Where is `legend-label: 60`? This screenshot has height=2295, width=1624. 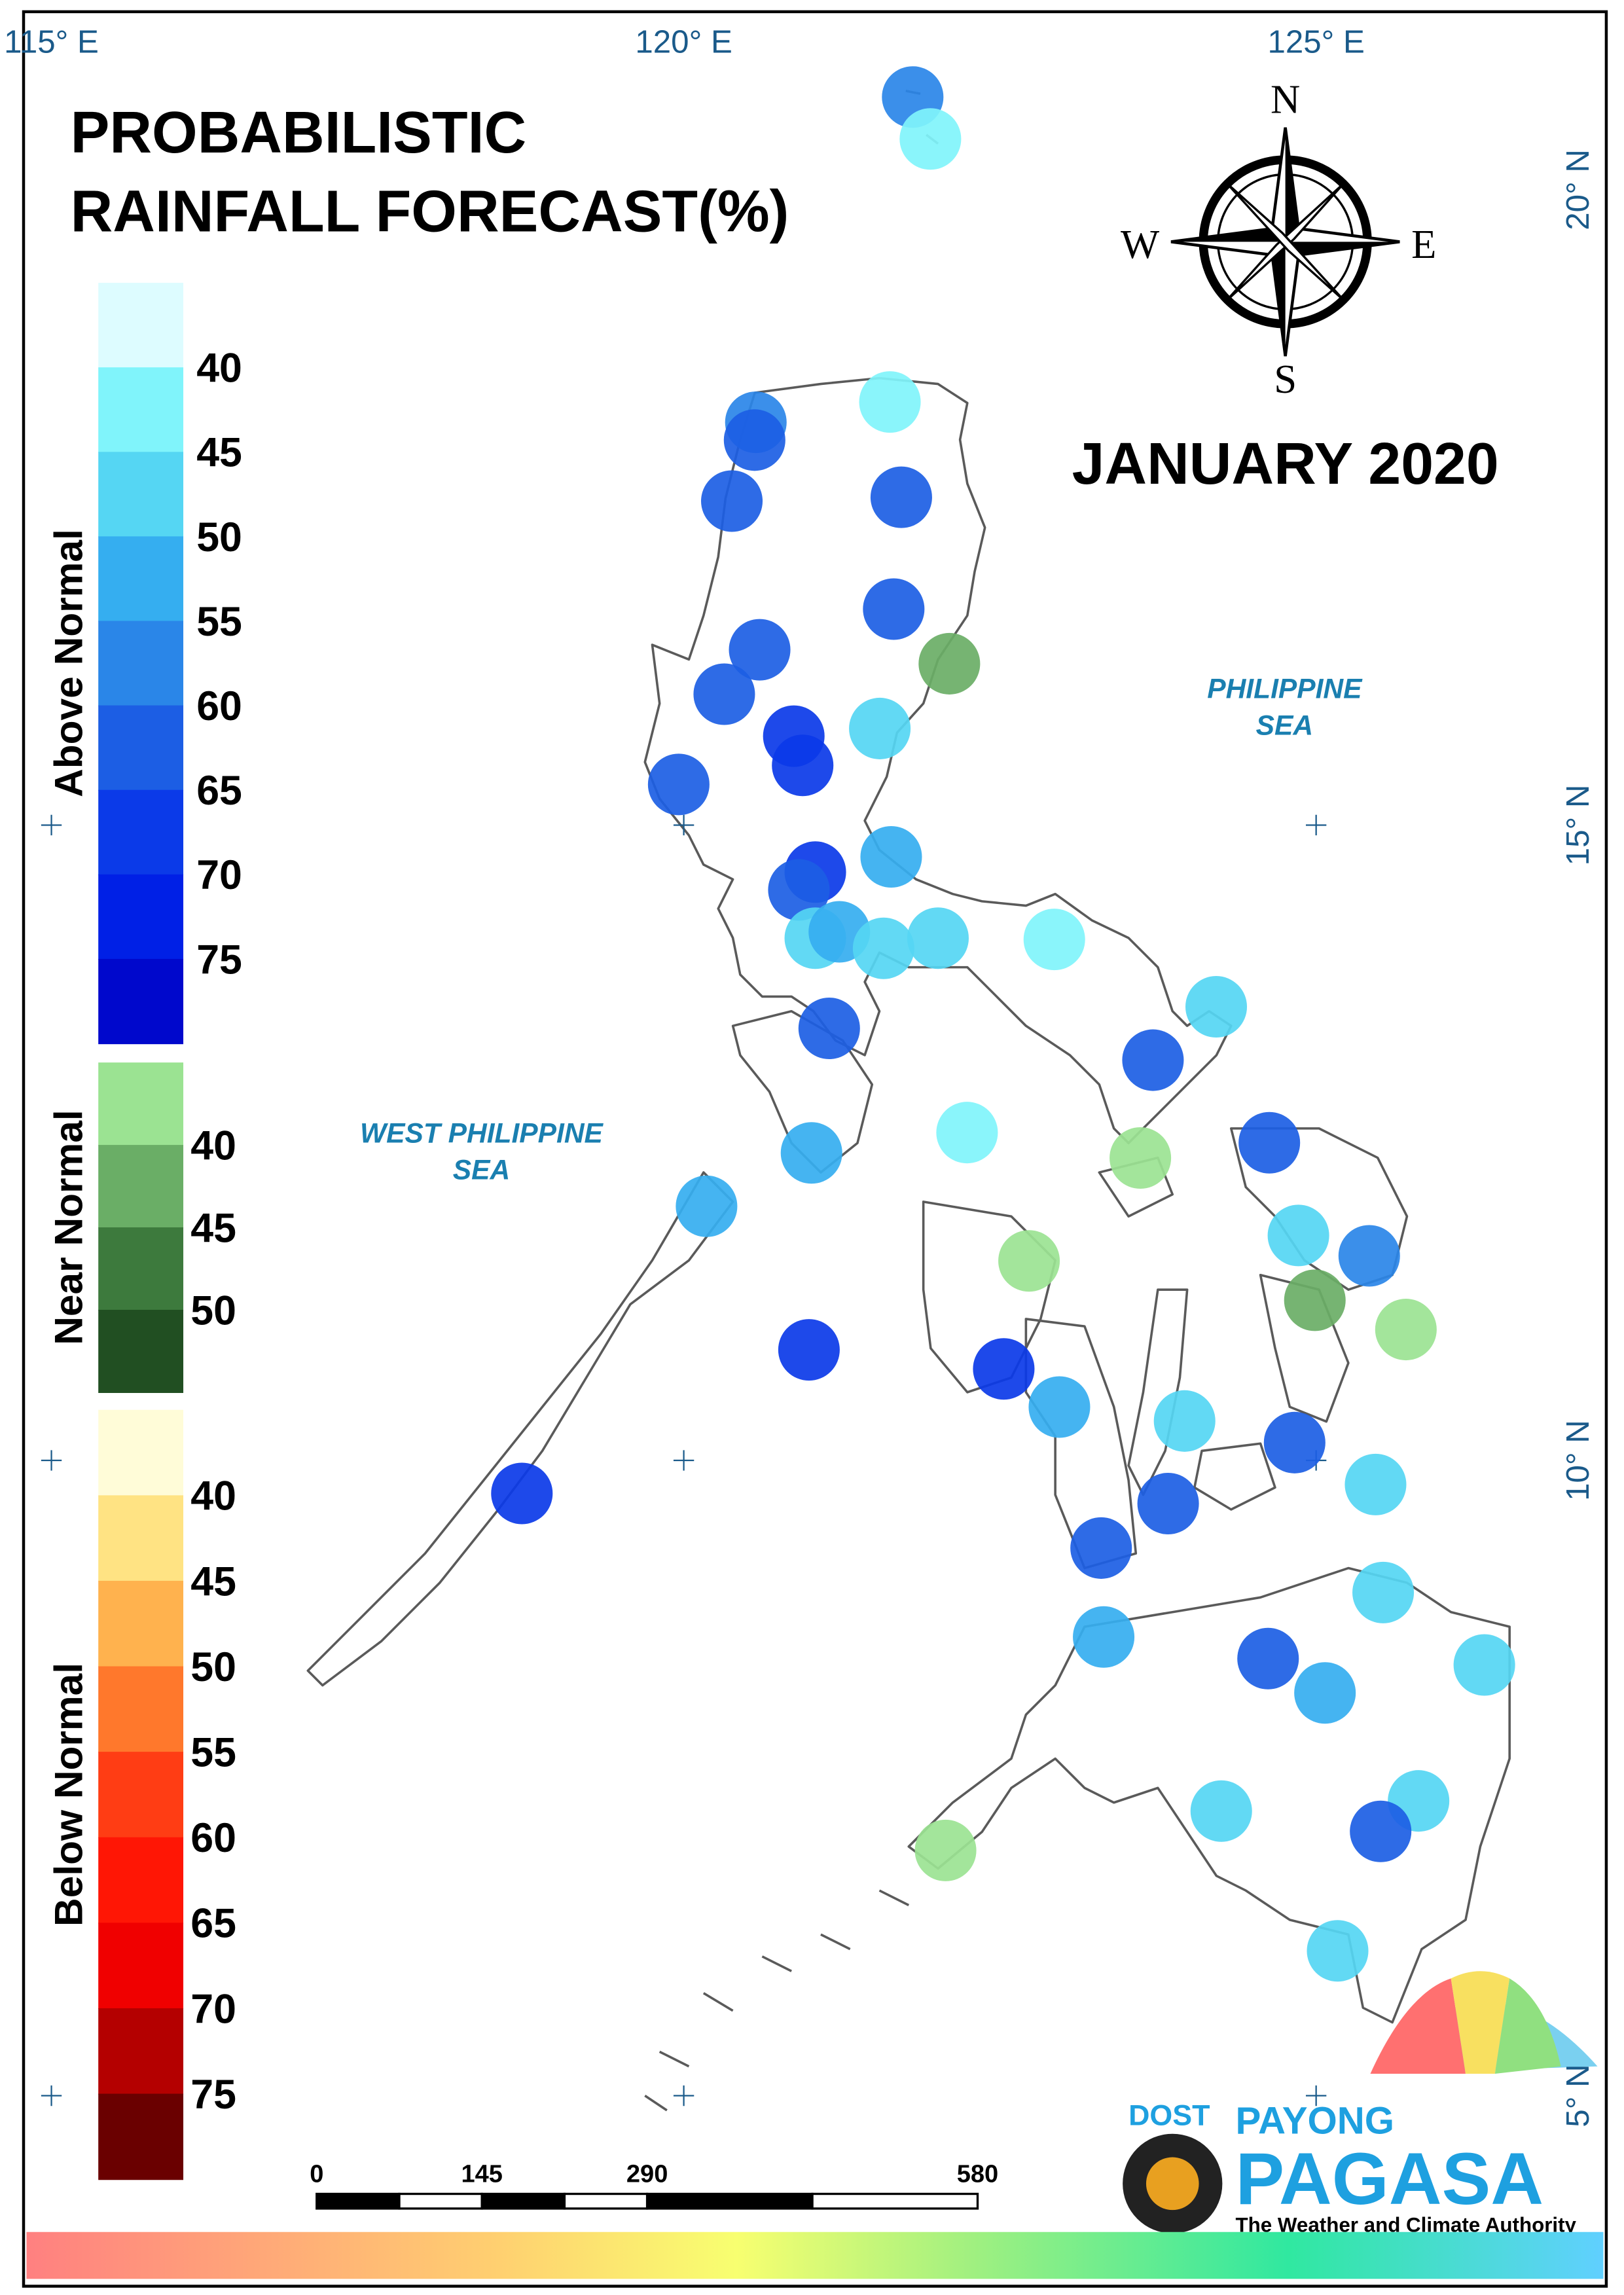 legend-label: 60 is located at coordinates (213, 1838).